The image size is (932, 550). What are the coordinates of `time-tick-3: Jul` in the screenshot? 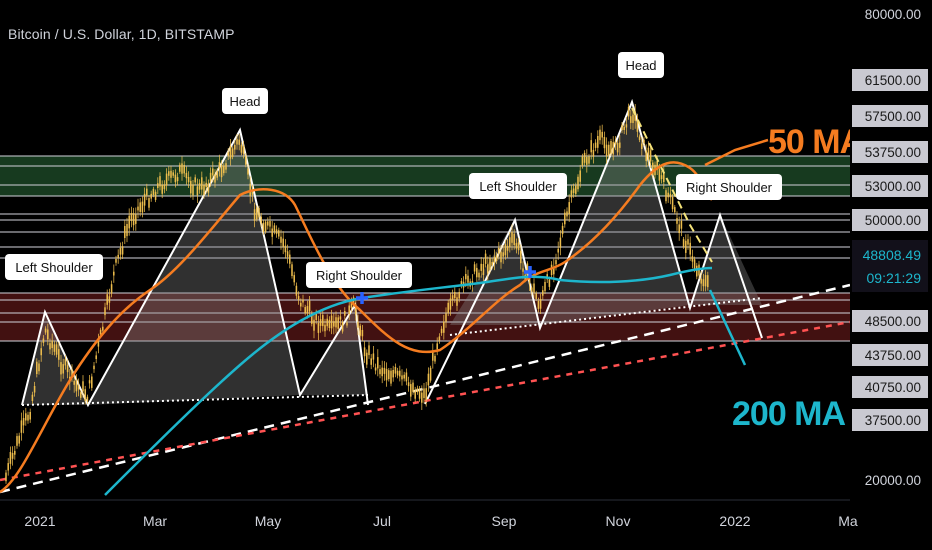 It's located at (382, 521).